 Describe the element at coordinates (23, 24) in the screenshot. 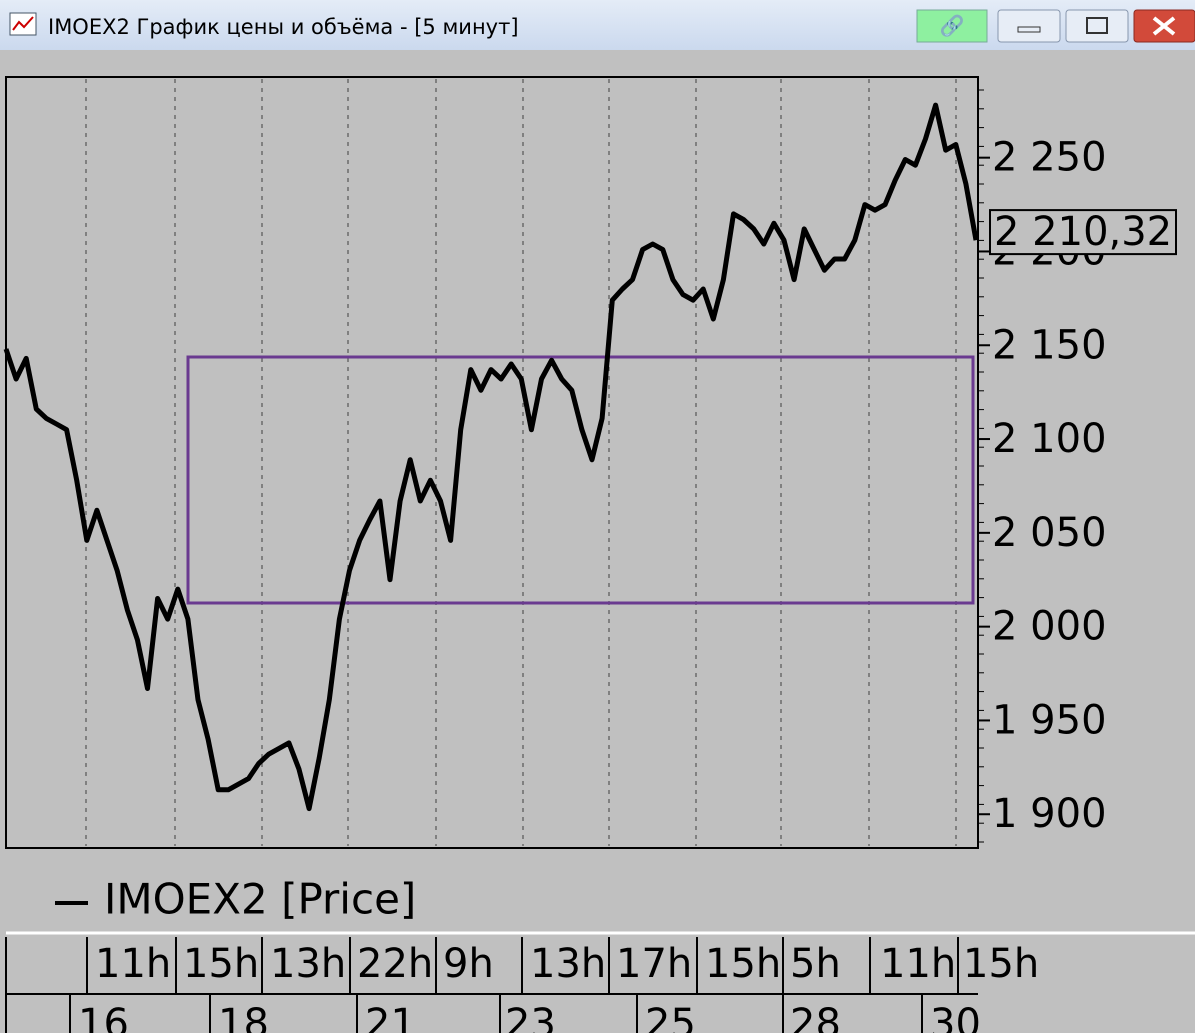

I see `app-icon` at that location.